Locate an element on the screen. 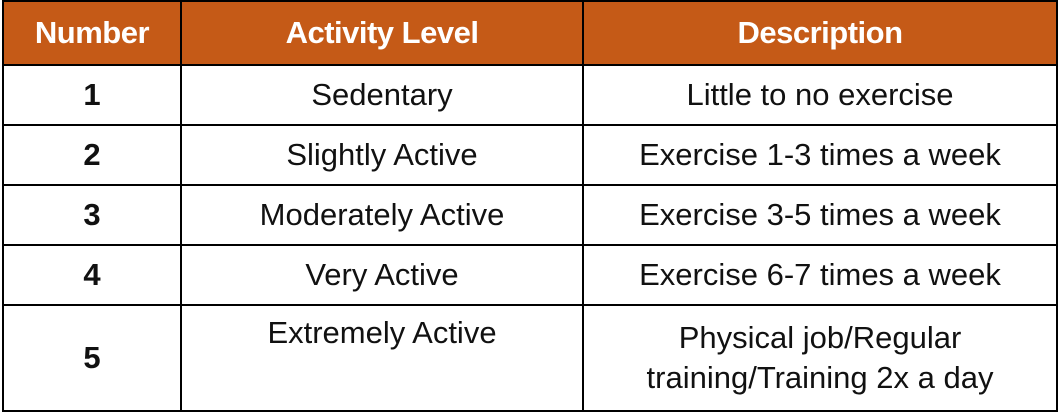 The height and width of the screenshot is (417, 1058). row-number: 5 is located at coordinates (92, 358).